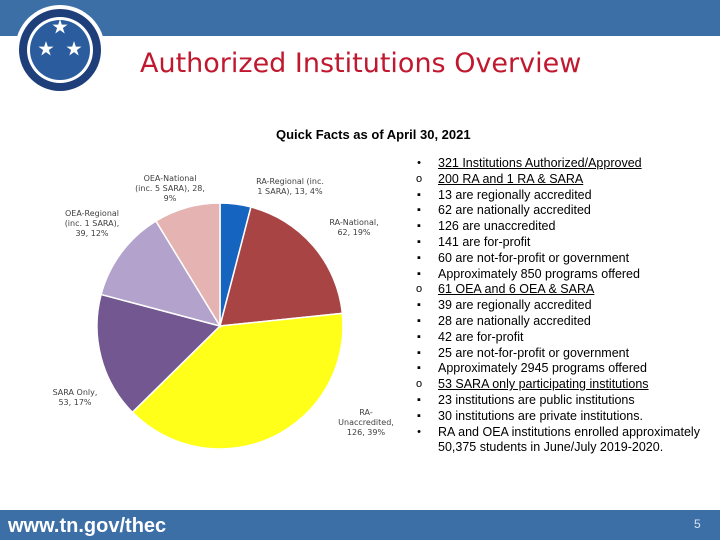  I want to click on pie-label-ra-unaccredited: RA-Unaccredited, 126, 39%, so click(366, 422).